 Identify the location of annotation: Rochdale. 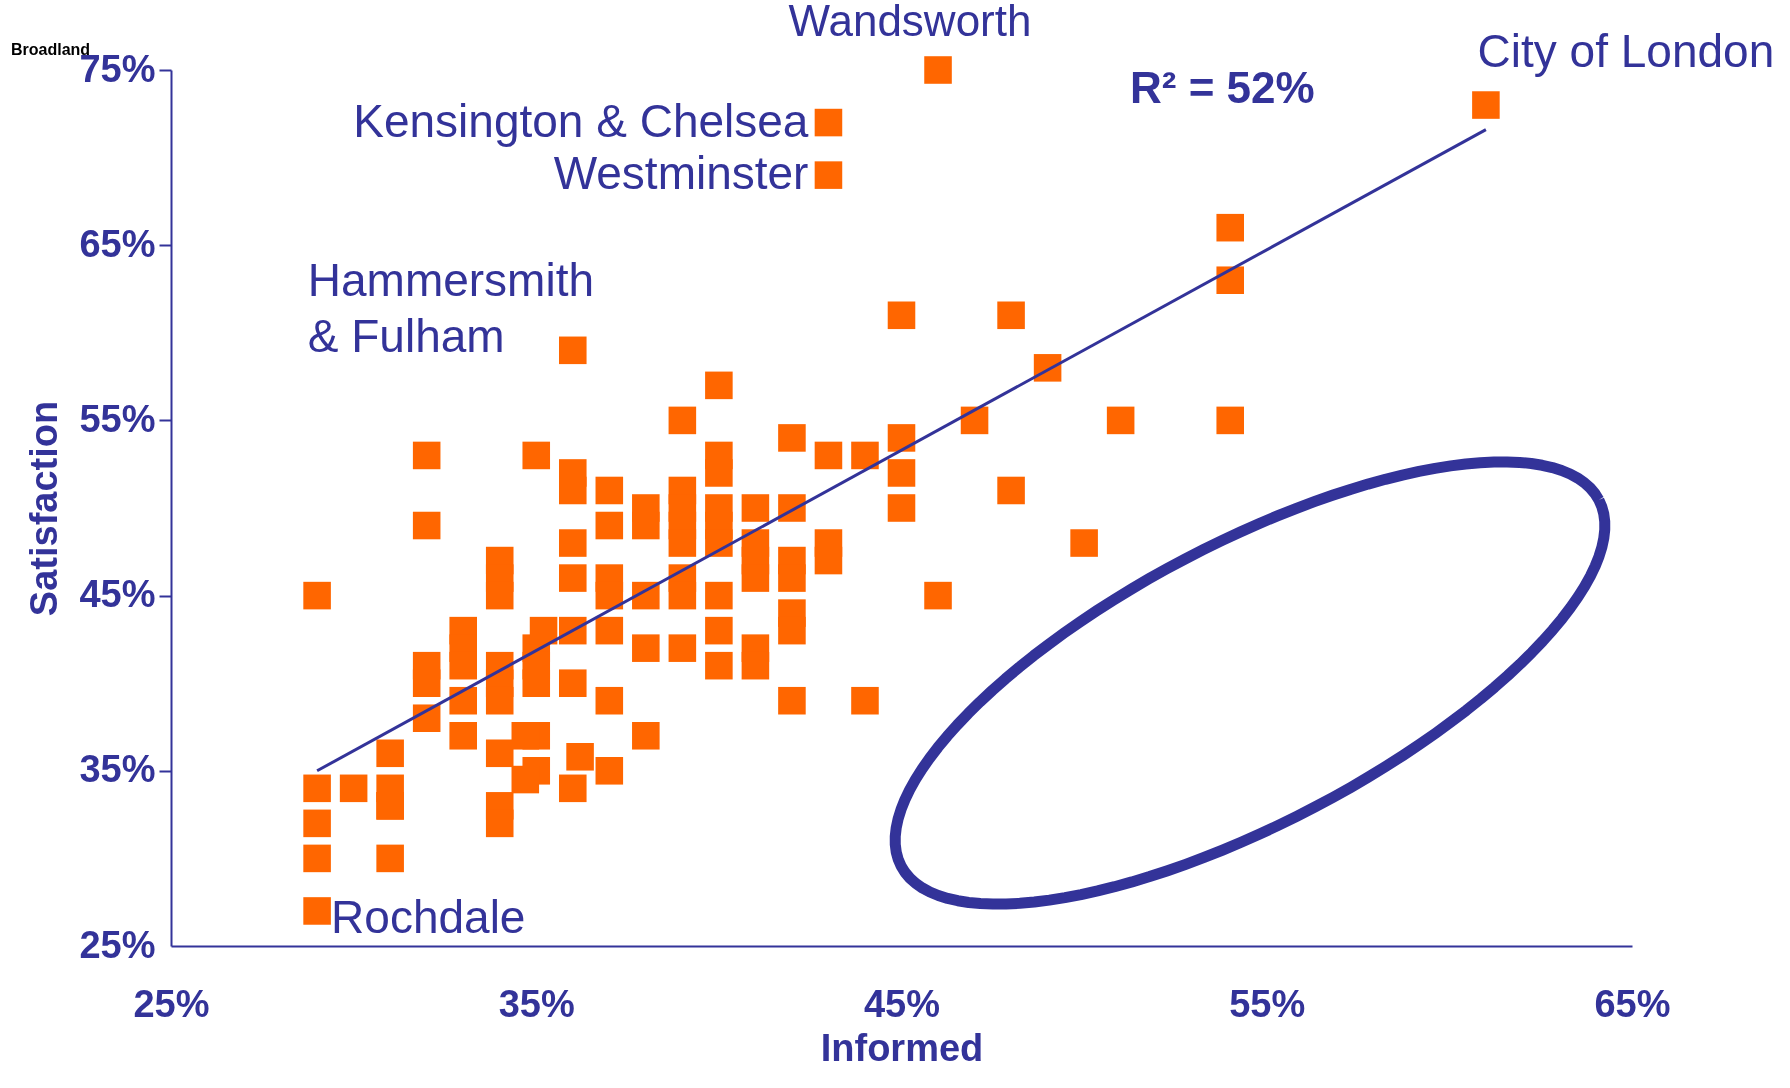
(428, 916).